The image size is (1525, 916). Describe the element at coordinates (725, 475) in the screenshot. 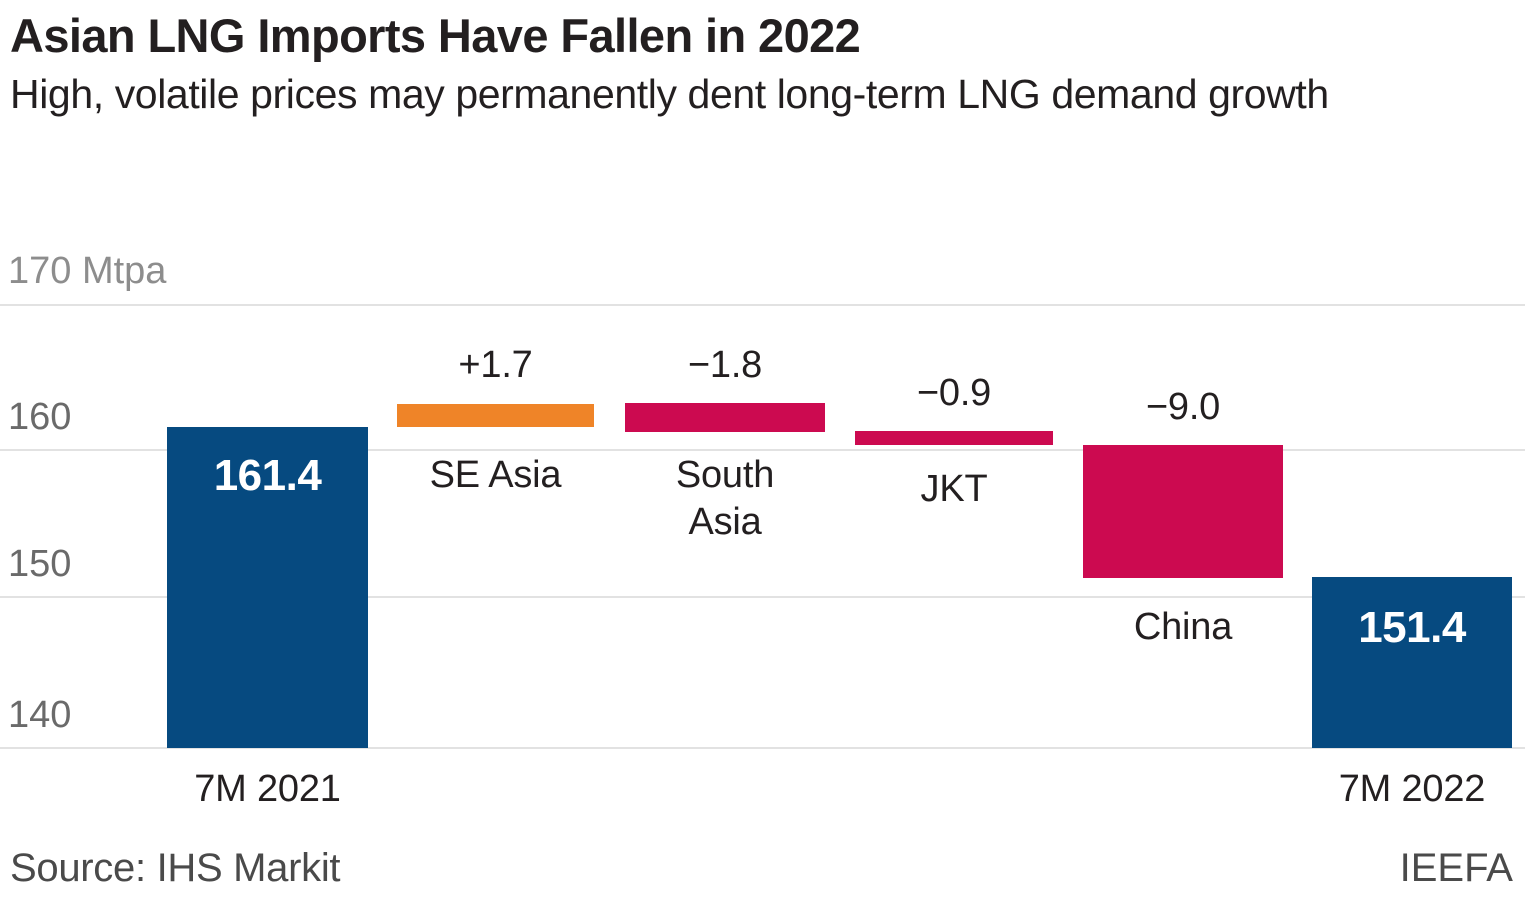

I see `category-label-south-asia-line1: South` at that location.